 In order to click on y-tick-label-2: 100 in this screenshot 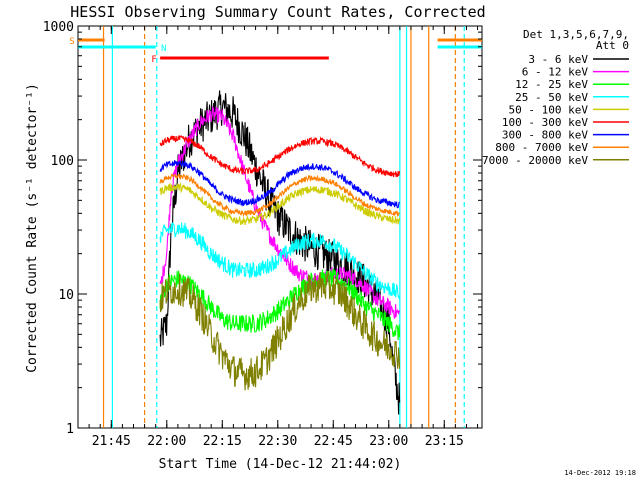, I will do `click(62, 161)`.